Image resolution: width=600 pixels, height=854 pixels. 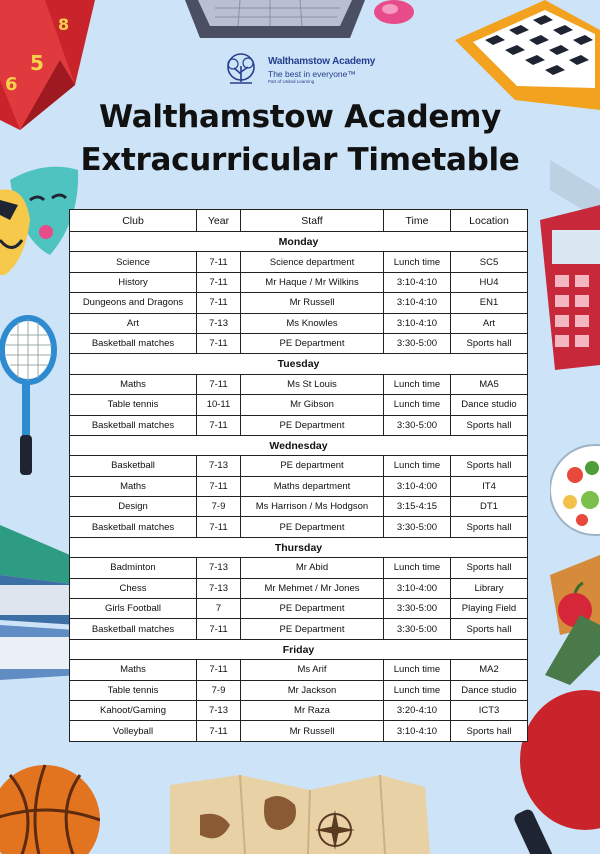 What do you see at coordinates (489, 588) in the screenshot?
I see `cell-location: Library` at bounding box center [489, 588].